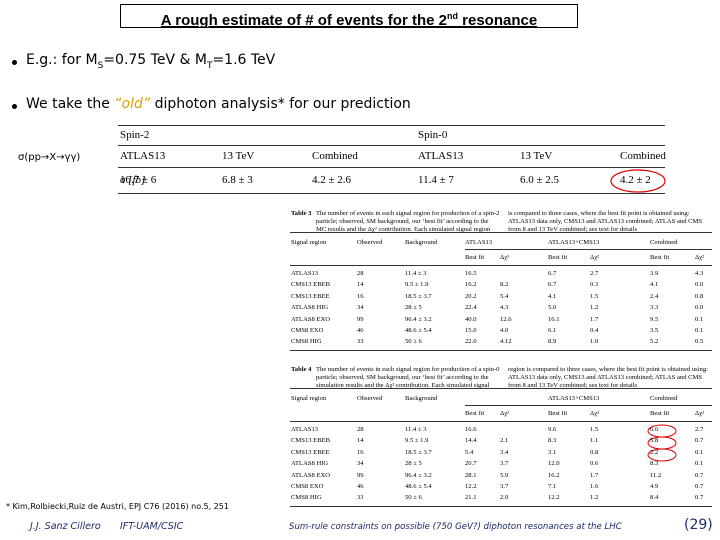 The image size is (720, 540). I want to click on cell: 14.4, so click(471, 441).